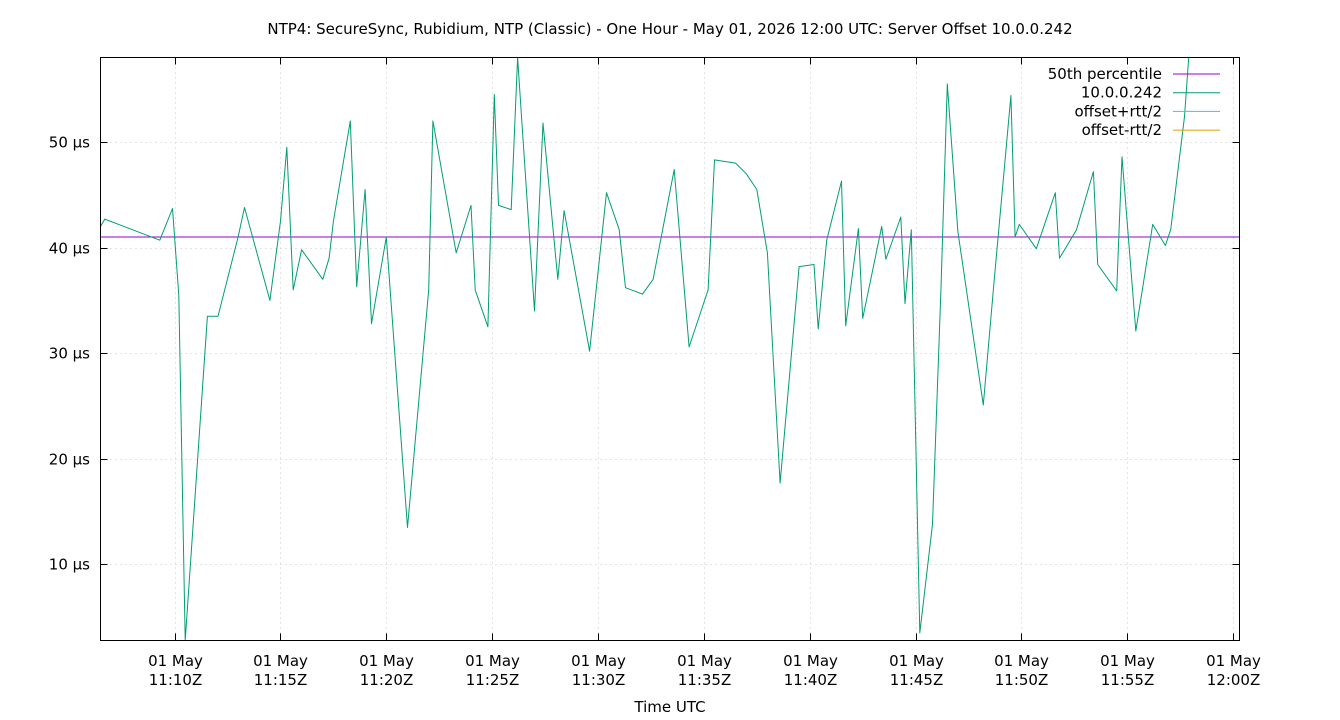 Image resolution: width=1340 pixels, height=720 pixels. I want to click on x-tick-label-time: 11:20Z, so click(387, 680).